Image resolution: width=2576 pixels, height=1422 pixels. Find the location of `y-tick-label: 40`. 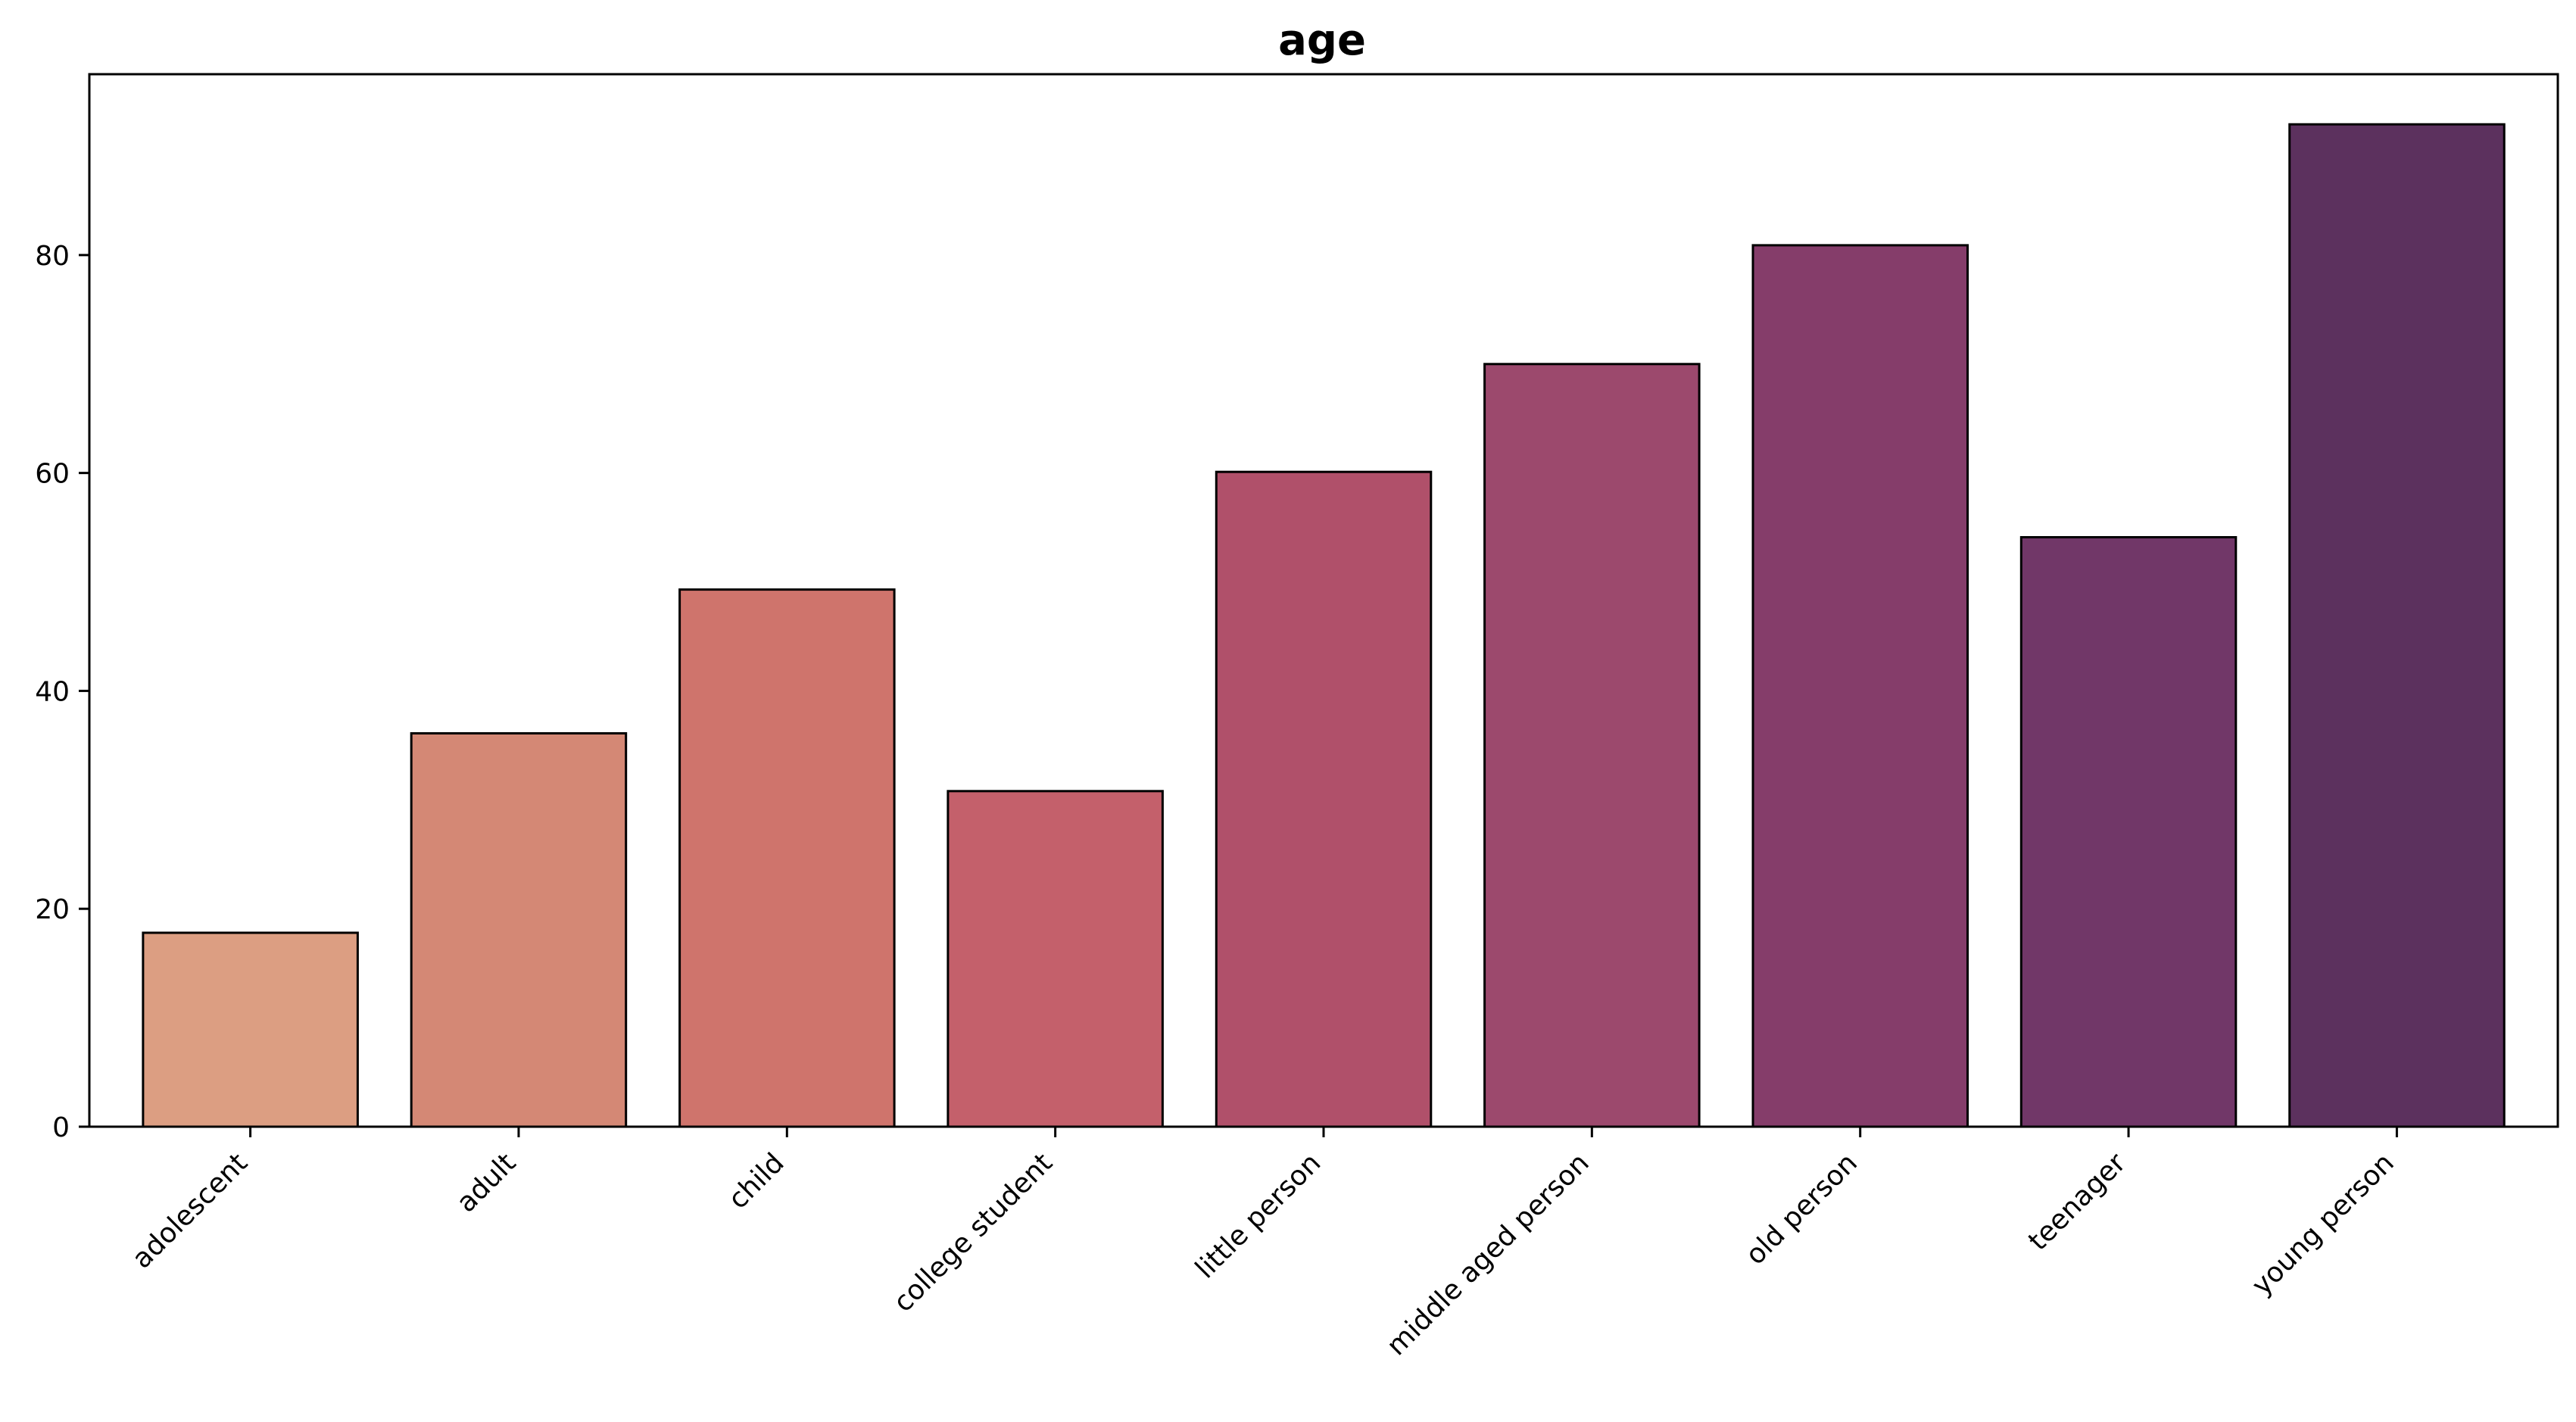

y-tick-label: 40 is located at coordinates (52, 691).